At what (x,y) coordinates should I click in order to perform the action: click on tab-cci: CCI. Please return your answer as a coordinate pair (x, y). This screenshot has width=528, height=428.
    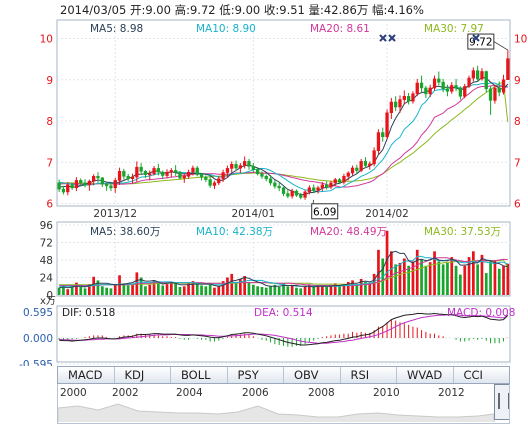
    Looking at the image, I should click on (481, 375).